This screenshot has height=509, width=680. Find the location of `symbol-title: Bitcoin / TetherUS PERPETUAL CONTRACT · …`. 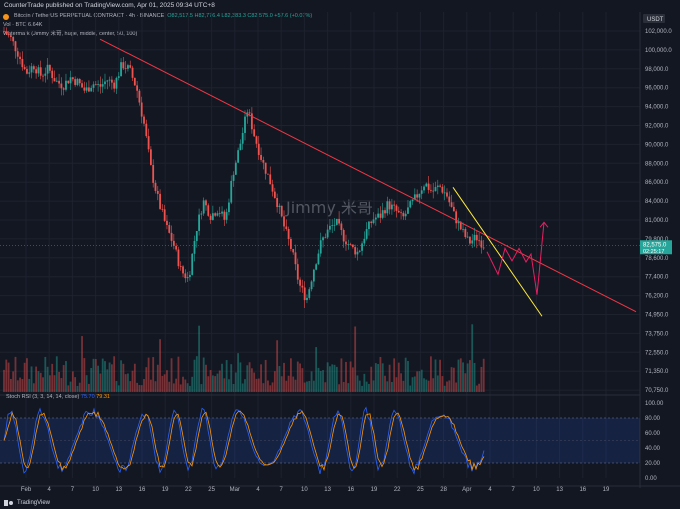

symbol-title: Bitcoin / TetherUS PERPETUAL CONTRACT · … is located at coordinates (89, 16).